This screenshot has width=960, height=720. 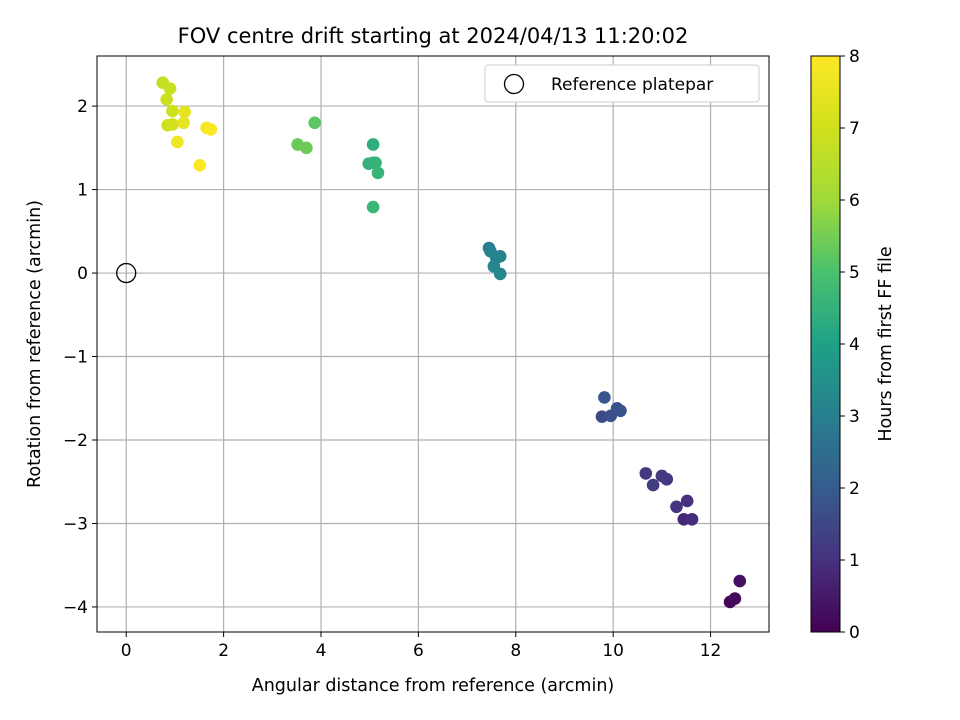 I want to click on colorbar-ticks: 0 1 2 3 4 5 6 7 8, so click(x=850, y=345).